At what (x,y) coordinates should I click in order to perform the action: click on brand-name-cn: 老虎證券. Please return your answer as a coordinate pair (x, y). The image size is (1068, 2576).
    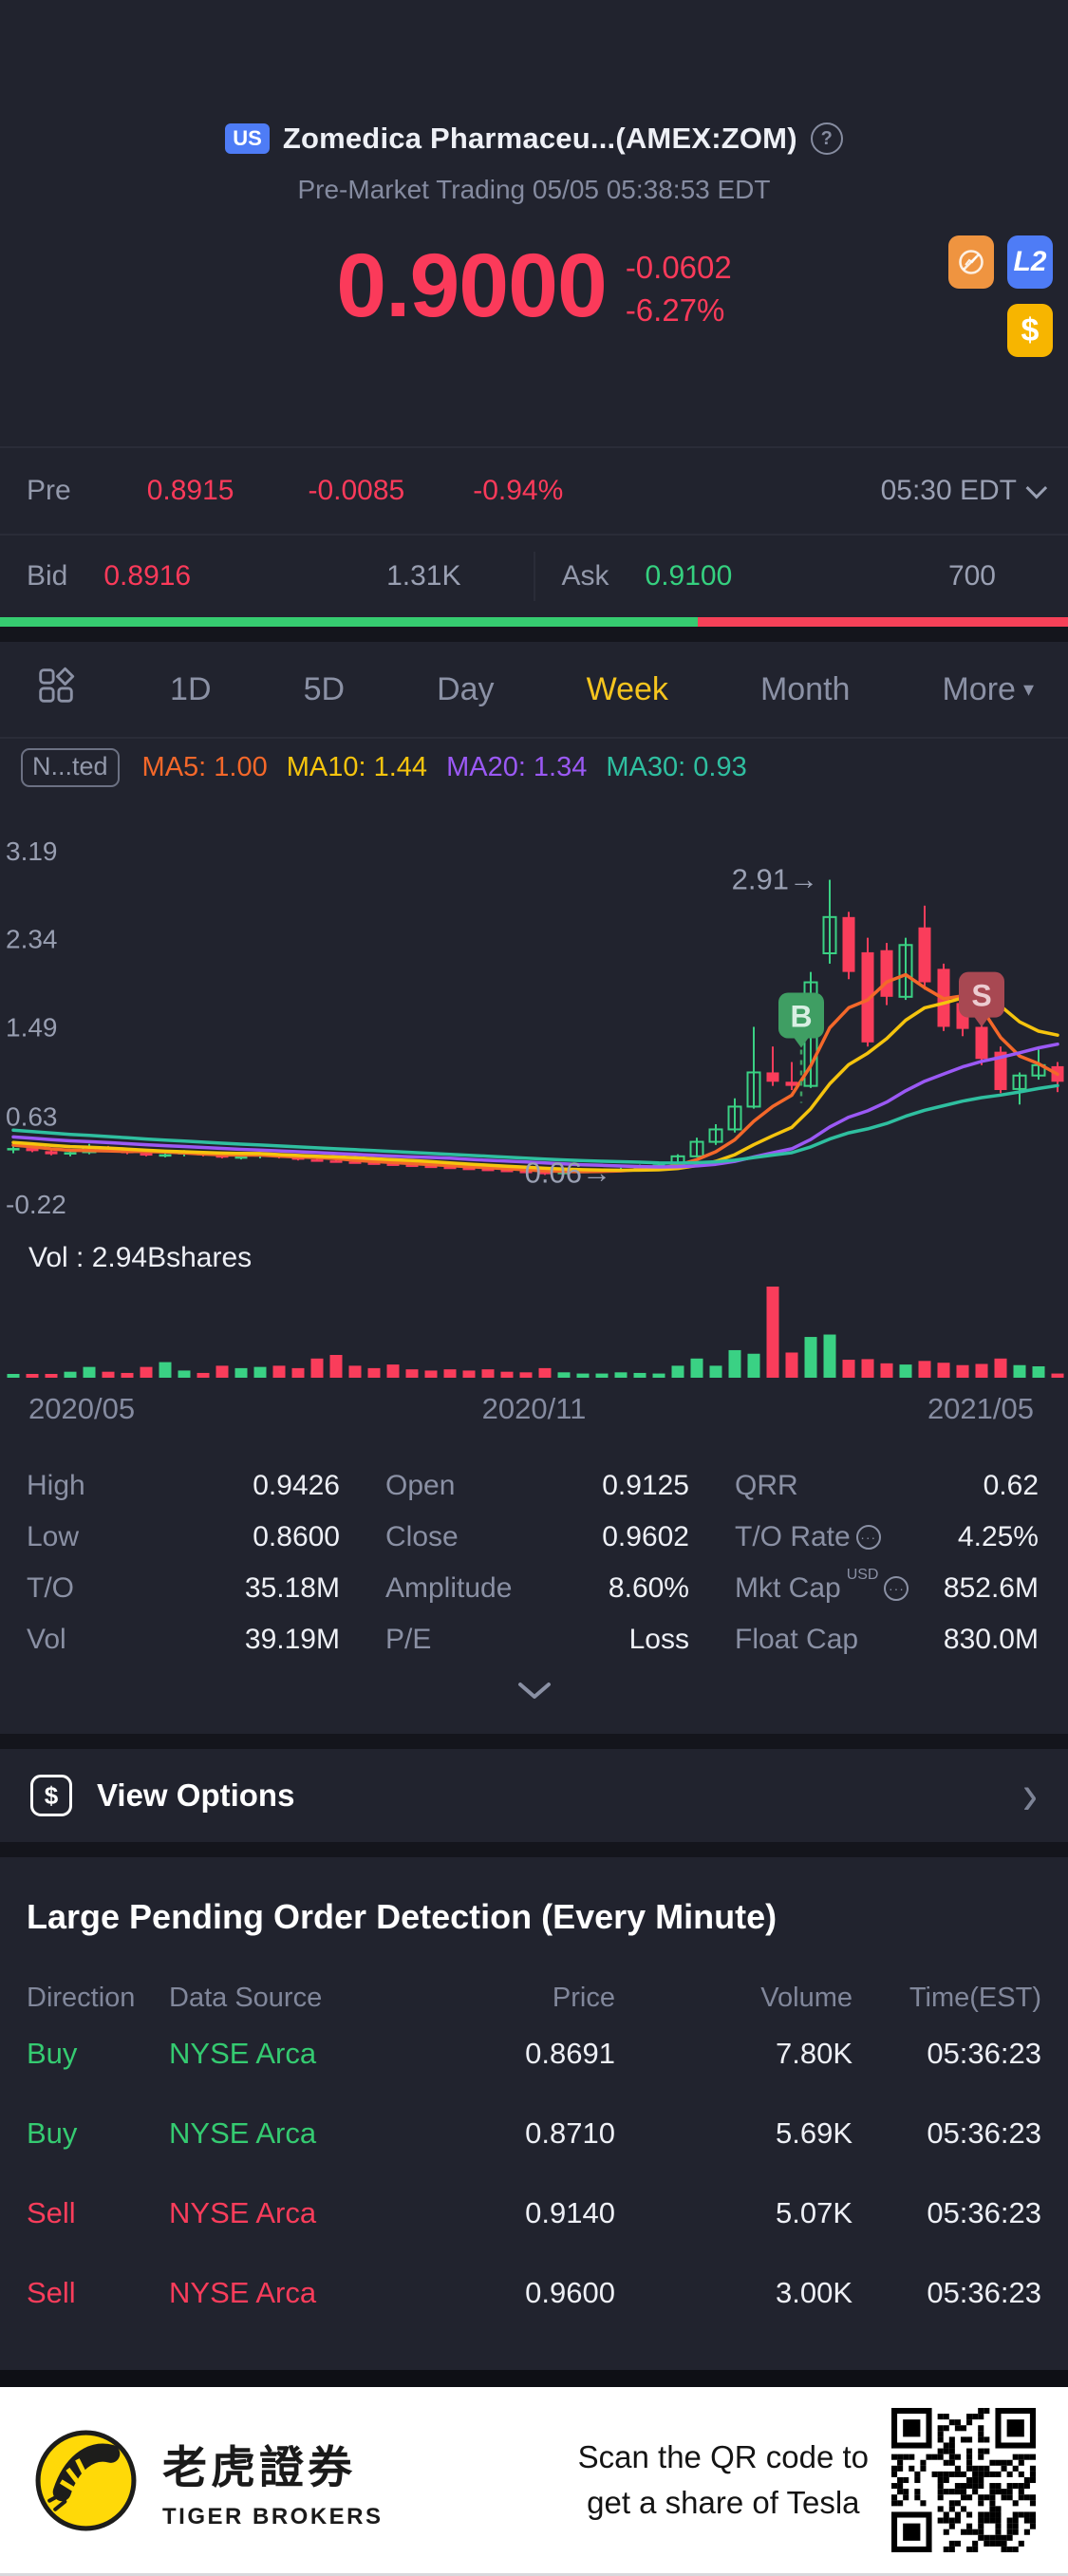
    Looking at the image, I should click on (259, 2466).